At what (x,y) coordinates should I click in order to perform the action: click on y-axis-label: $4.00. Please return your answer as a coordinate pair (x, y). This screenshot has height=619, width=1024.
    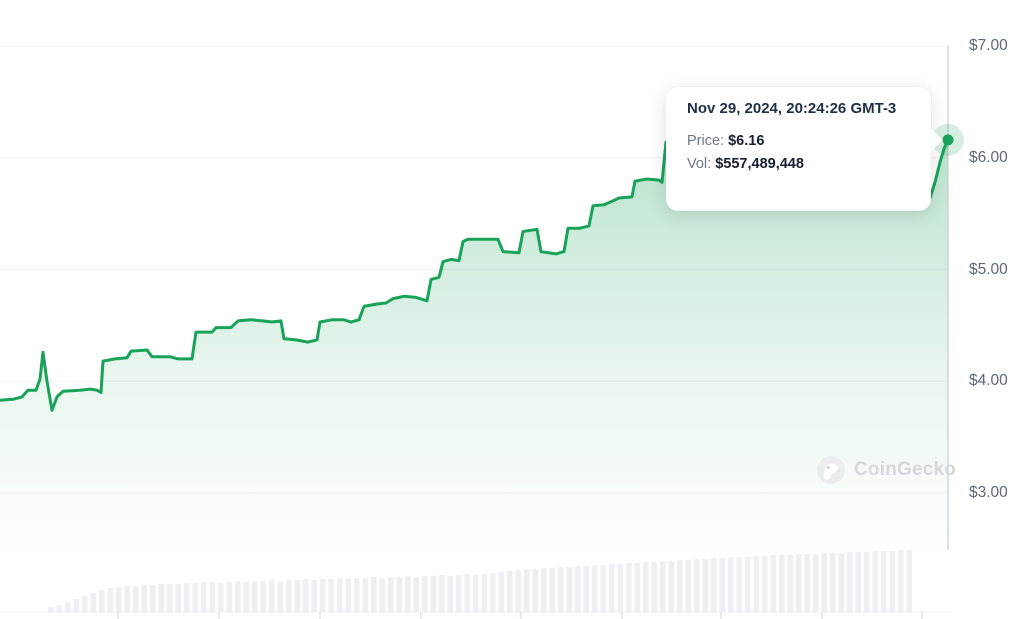
    Looking at the image, I should click on (988, 381).